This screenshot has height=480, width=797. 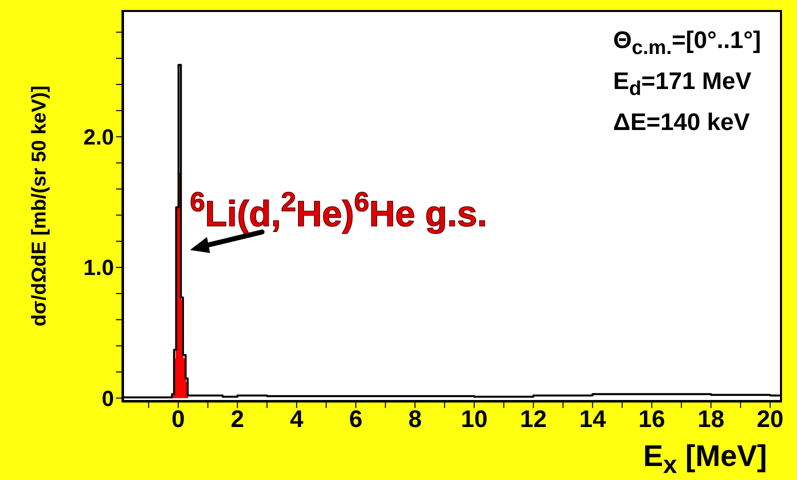 I want to click on x-tick-label: 18, so click(x=711, y=420).